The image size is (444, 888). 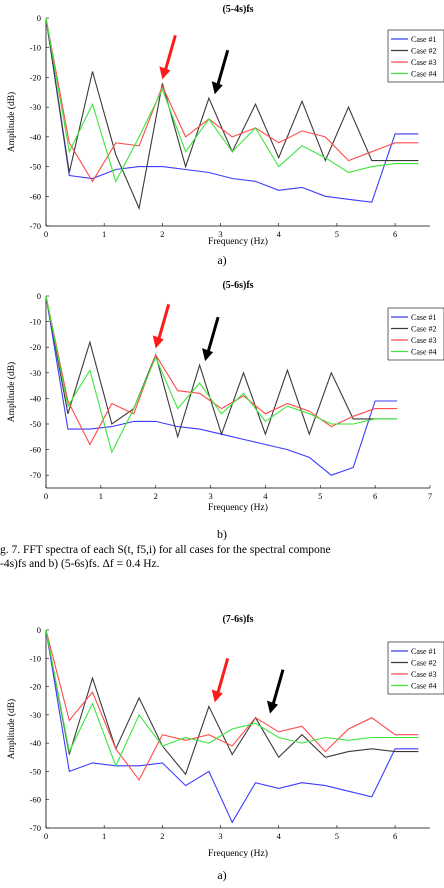 What do you see at coordinates (237, 9) in the screenshot?
I see `chart-title: (5-4s)fs` at bounding box center [237, 9].